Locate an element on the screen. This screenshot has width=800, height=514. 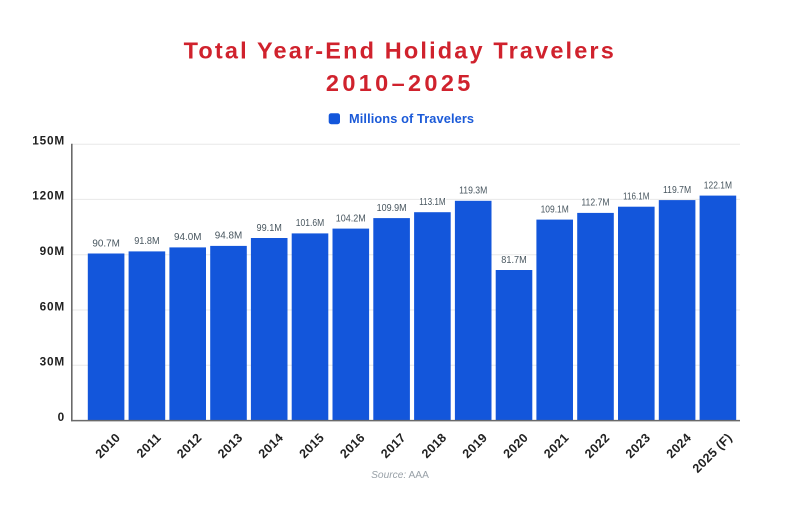
svg-text: 60M is located at coordinates (52, 306).